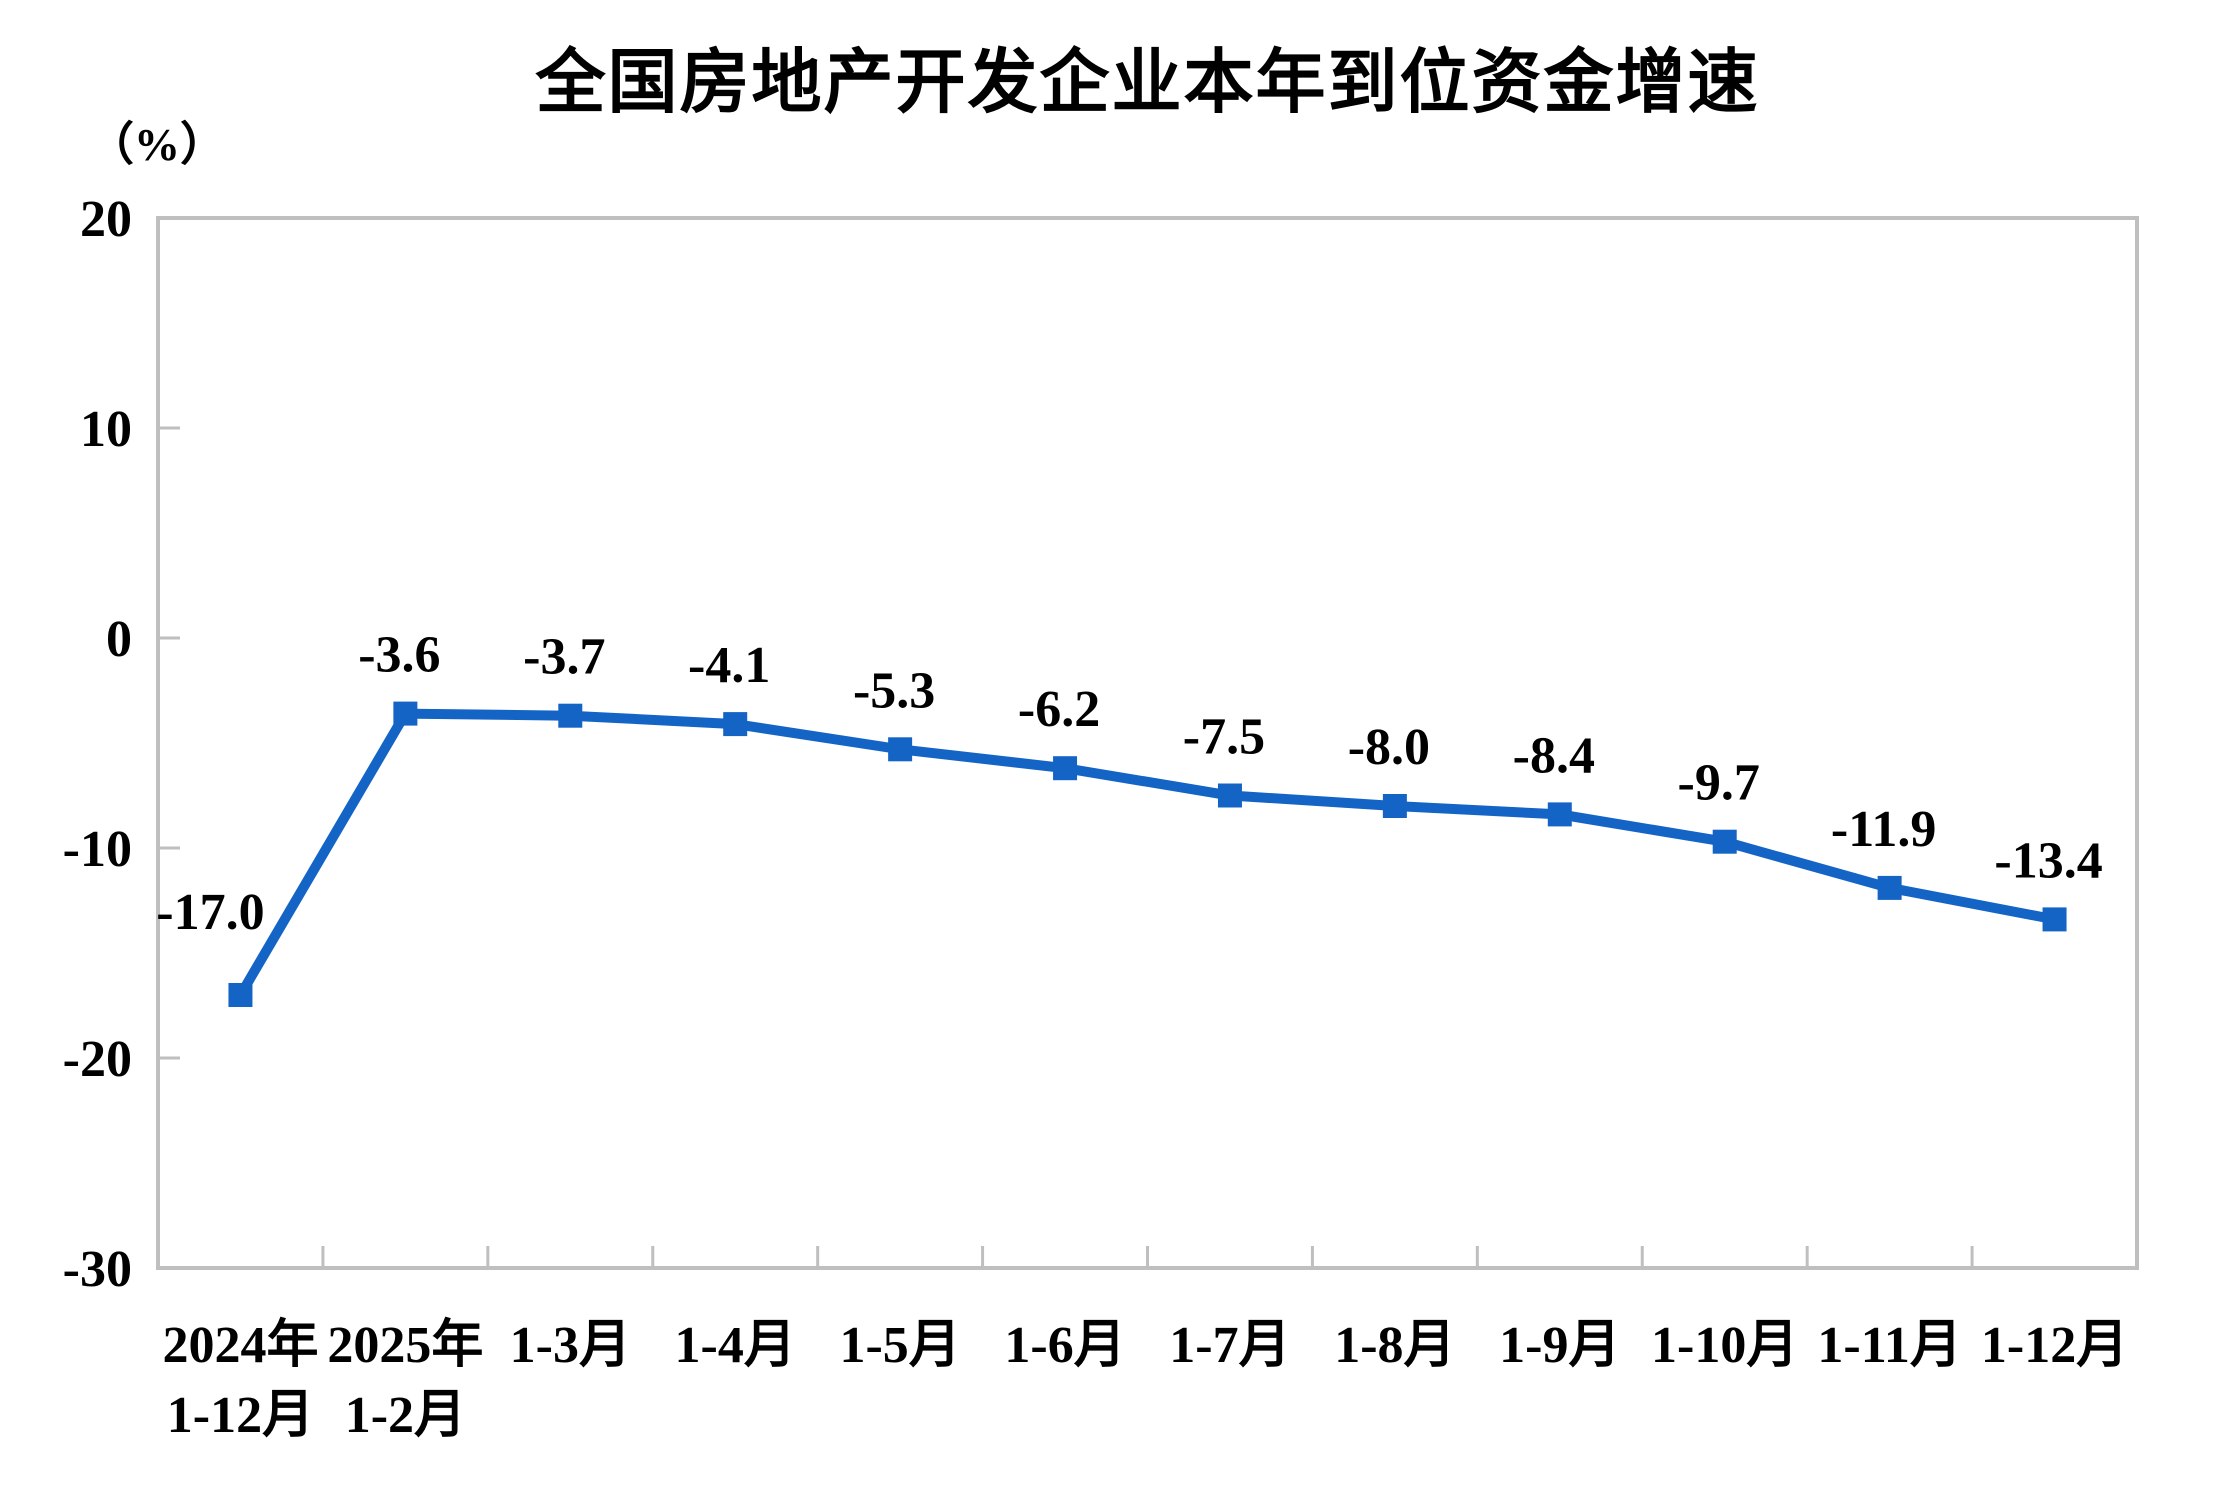 This screenshot has height=1492, width=2216. I want to click on data-point-label: -3.6, so click(399, 655).